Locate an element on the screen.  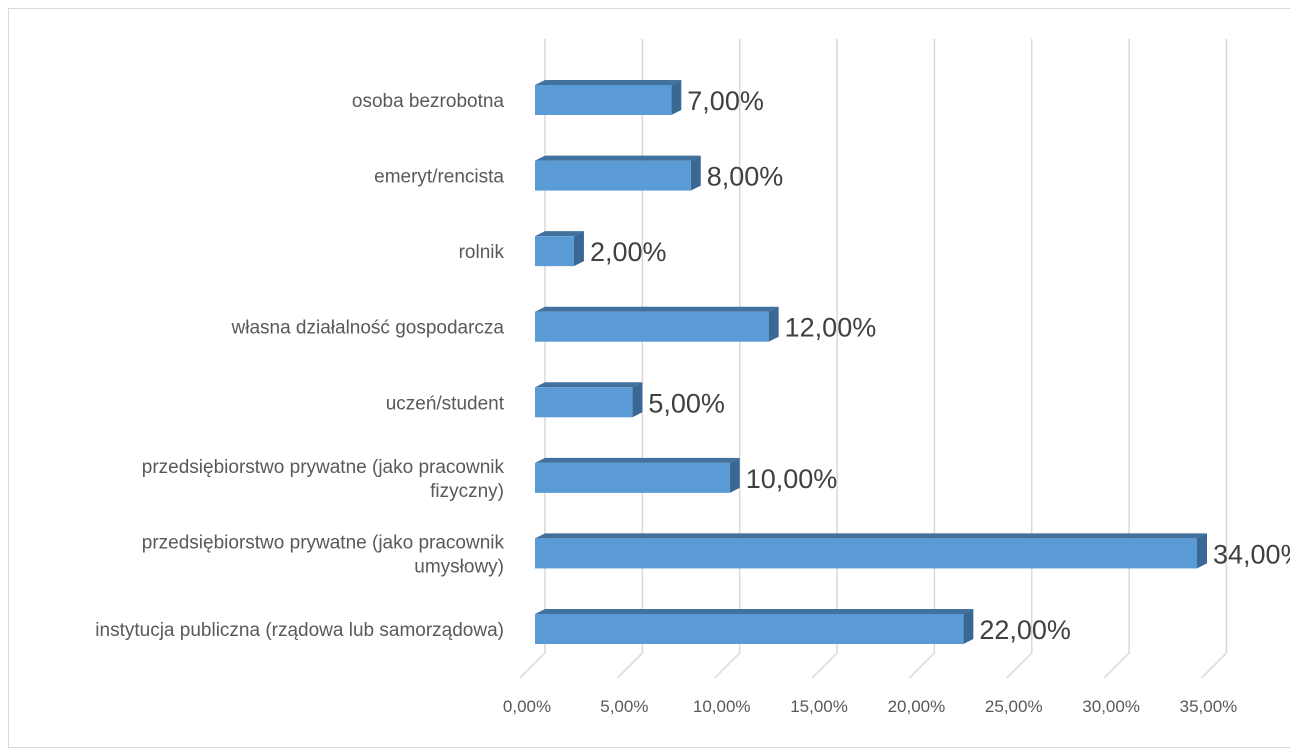
data-label-5: 10,00% is located at coordinates (792, 479).